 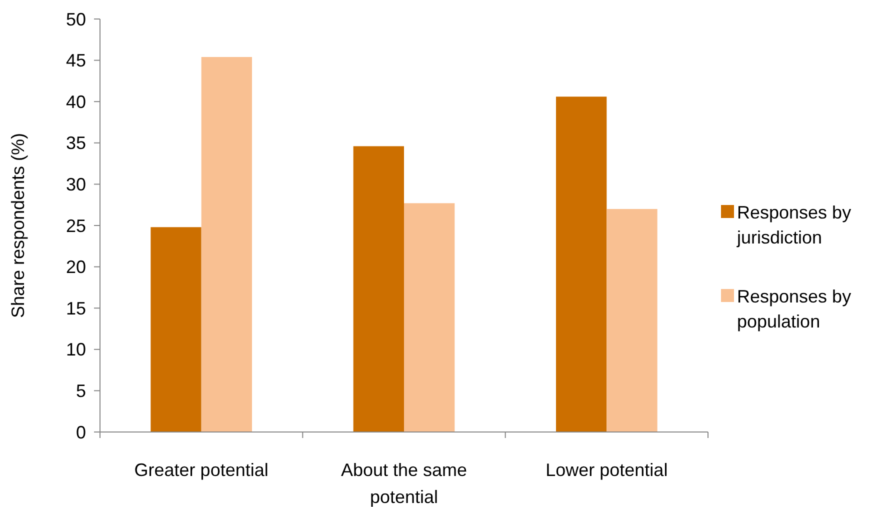 What do you see at coordinates (76, 267) in the screenshot?
I see `y-tick-label: 20` at bounding box center [76, 267].